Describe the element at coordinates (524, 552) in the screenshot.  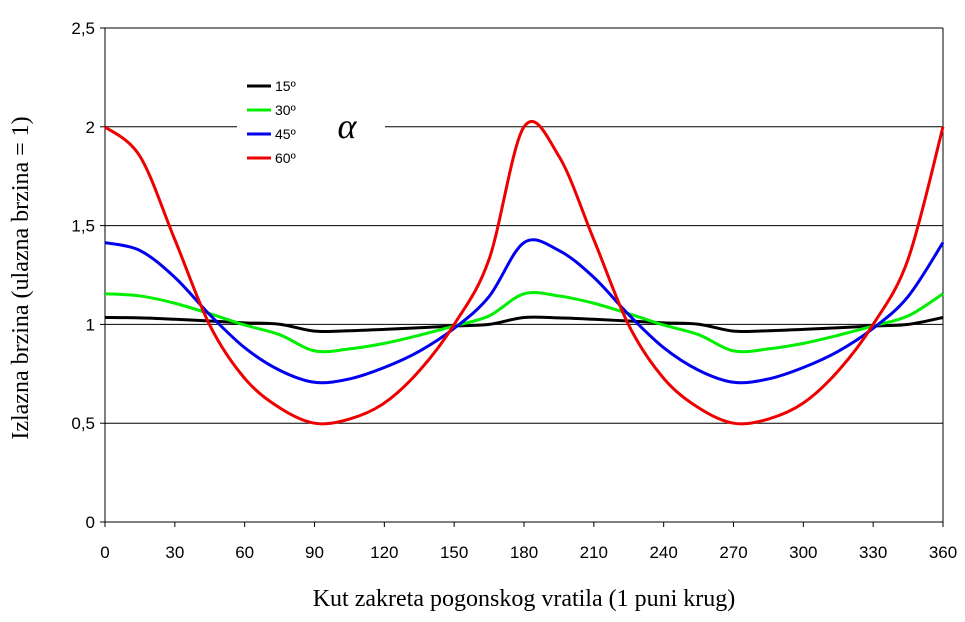
I see `x-tick-label: 180` at that location.